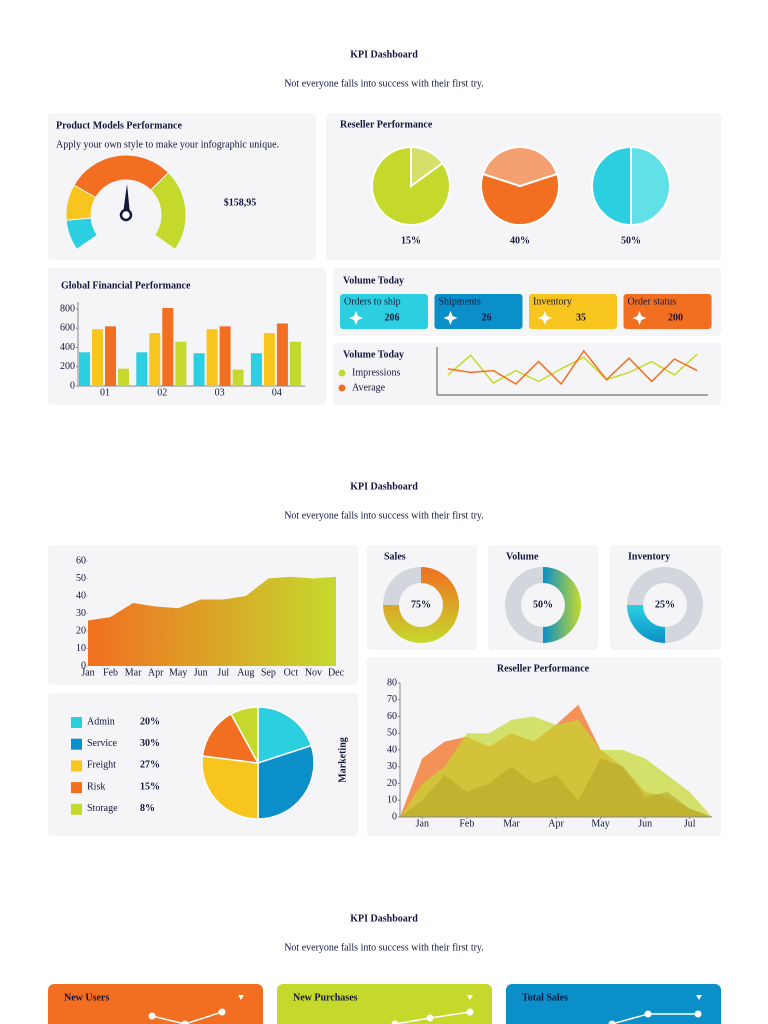  I want to click on gauge-needle, so click(126, 199).